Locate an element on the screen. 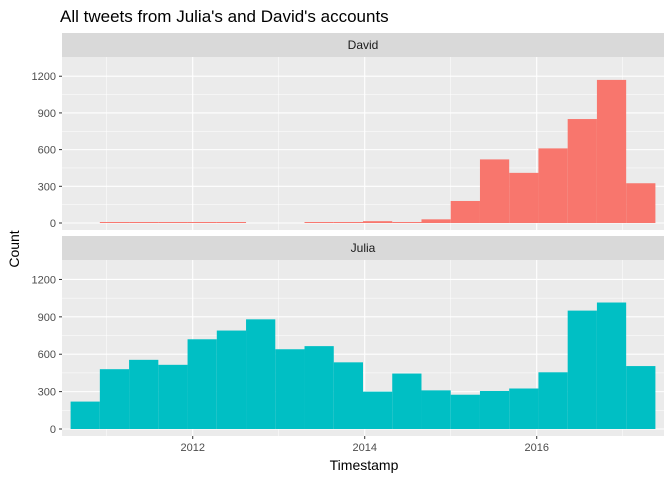 The image size is (672, 480). x-axis: 2012 2014 2016 is located at coordinates (364, 445).